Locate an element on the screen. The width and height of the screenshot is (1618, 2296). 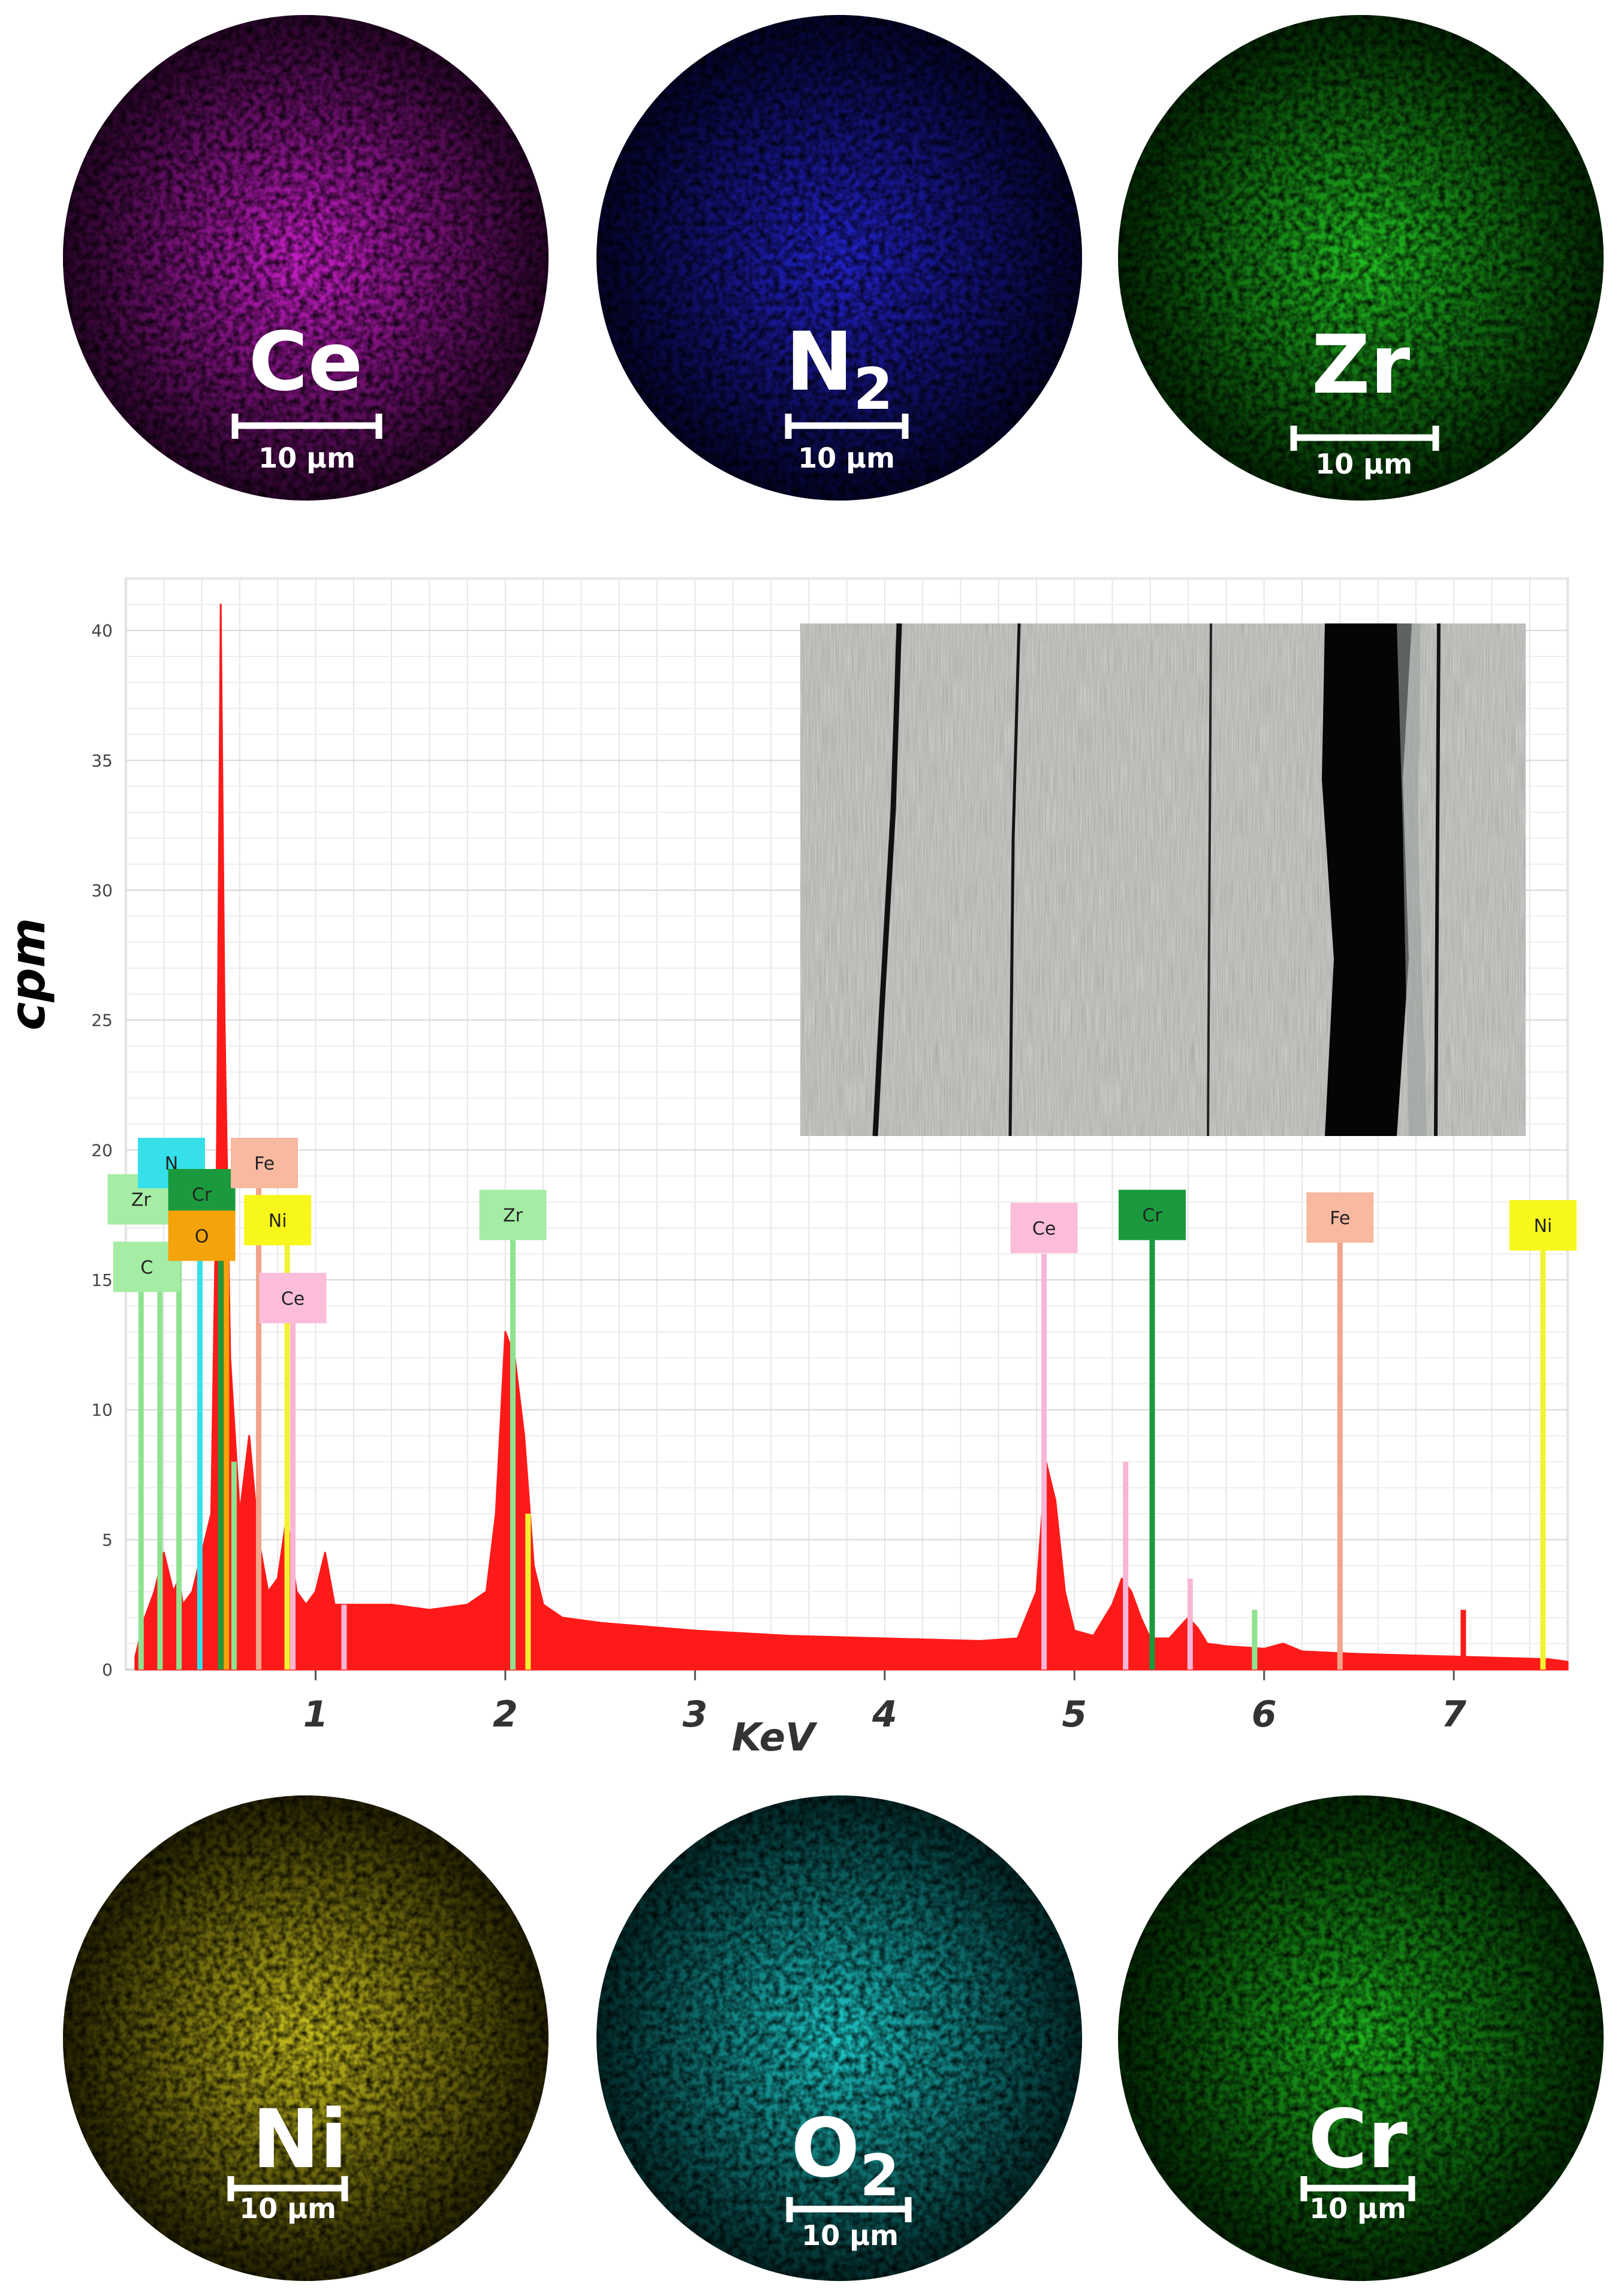
y-tick-label: 40 is located at coordinates (102, 631).